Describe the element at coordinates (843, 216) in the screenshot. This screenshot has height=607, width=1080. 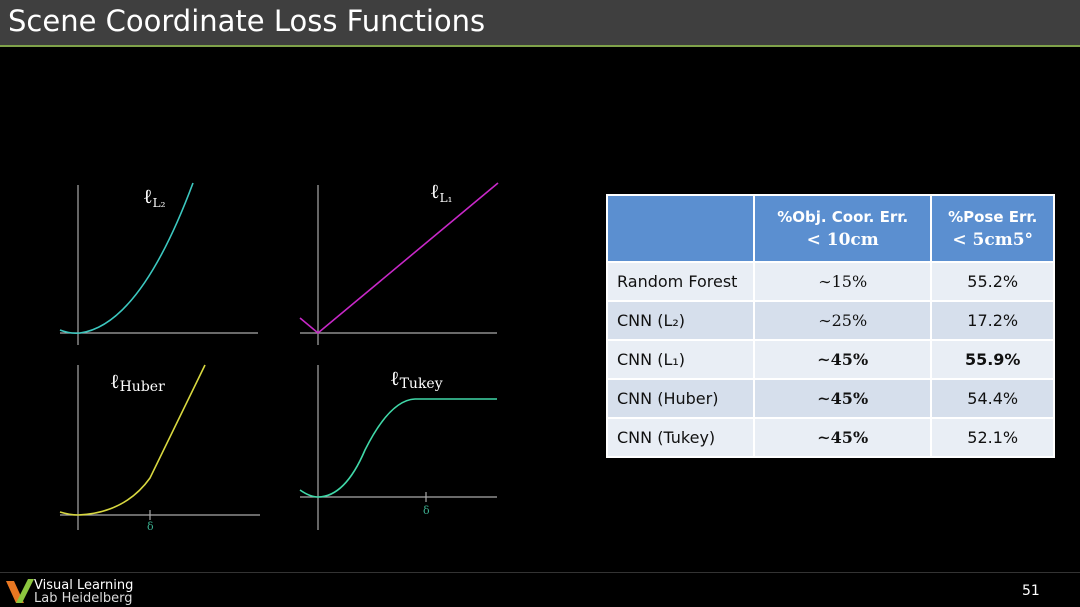
I see `header-text: %Obj. Coor. Err.` at that location.